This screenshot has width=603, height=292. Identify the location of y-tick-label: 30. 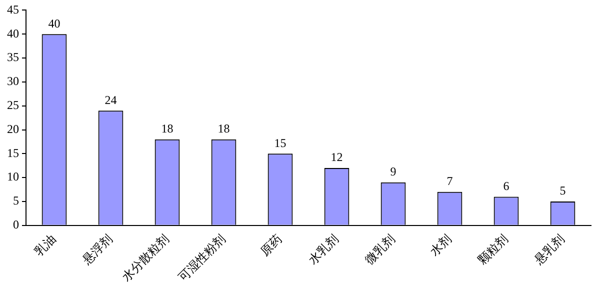
(13, 81).